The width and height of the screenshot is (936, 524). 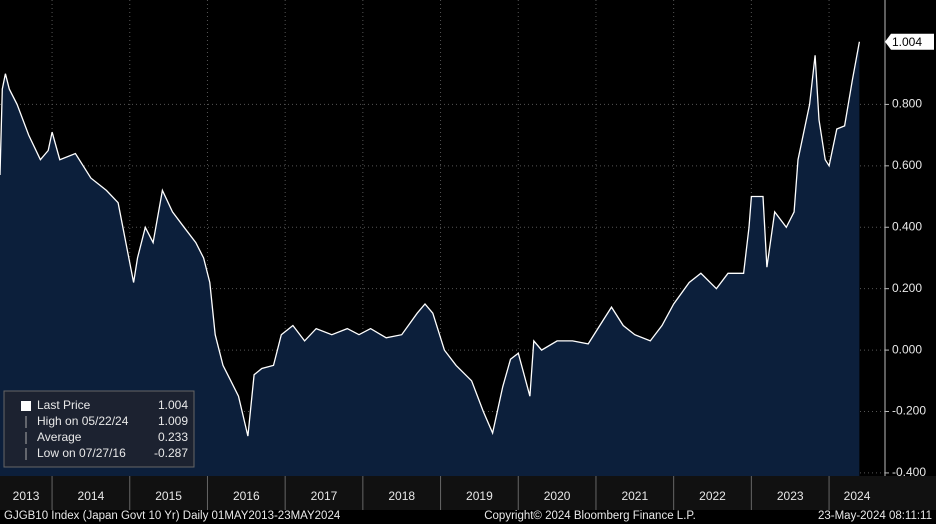 What do you see at coordinates (168, 496) in the screenshot?
I see `x-tick-label: 2015` at bounding box center [168, 496].